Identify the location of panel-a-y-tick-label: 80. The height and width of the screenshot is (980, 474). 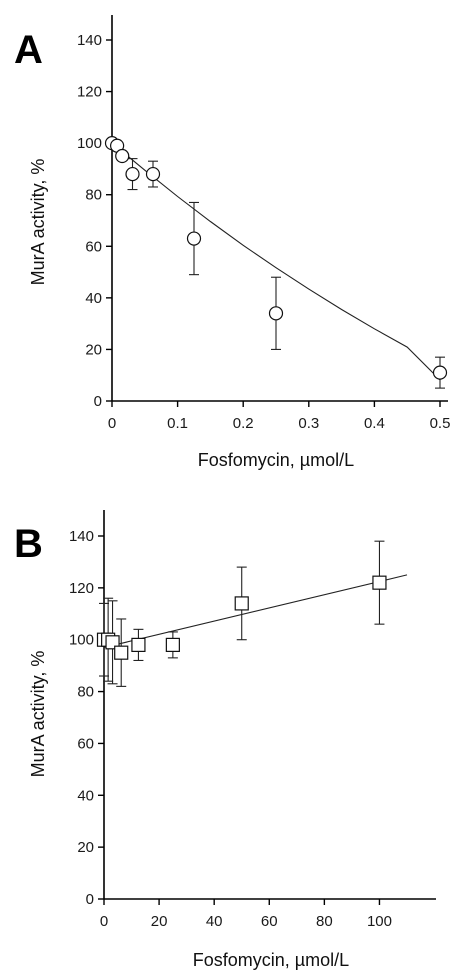
(93, 195).